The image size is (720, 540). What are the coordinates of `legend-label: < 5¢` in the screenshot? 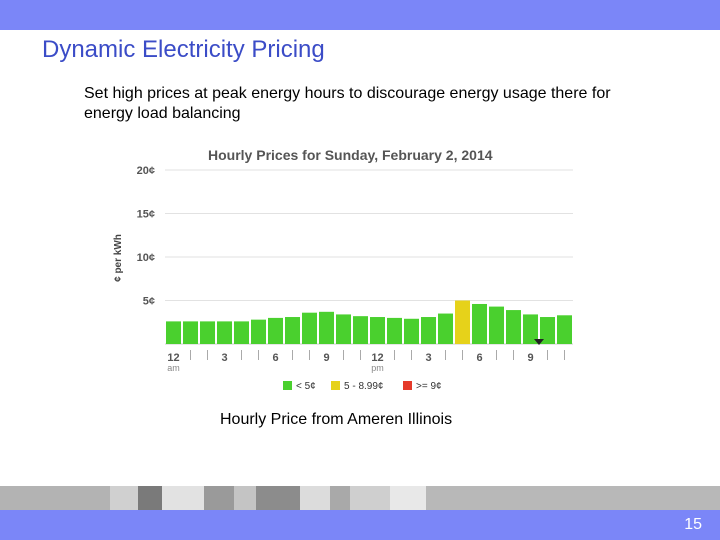 It's located at (306, 386).